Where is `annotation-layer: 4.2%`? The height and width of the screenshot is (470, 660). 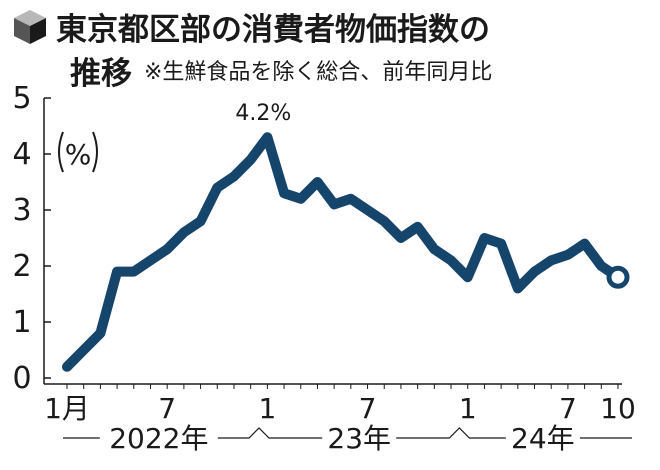
annotation-layer: 4.2% is located at coordinates (263, 113).